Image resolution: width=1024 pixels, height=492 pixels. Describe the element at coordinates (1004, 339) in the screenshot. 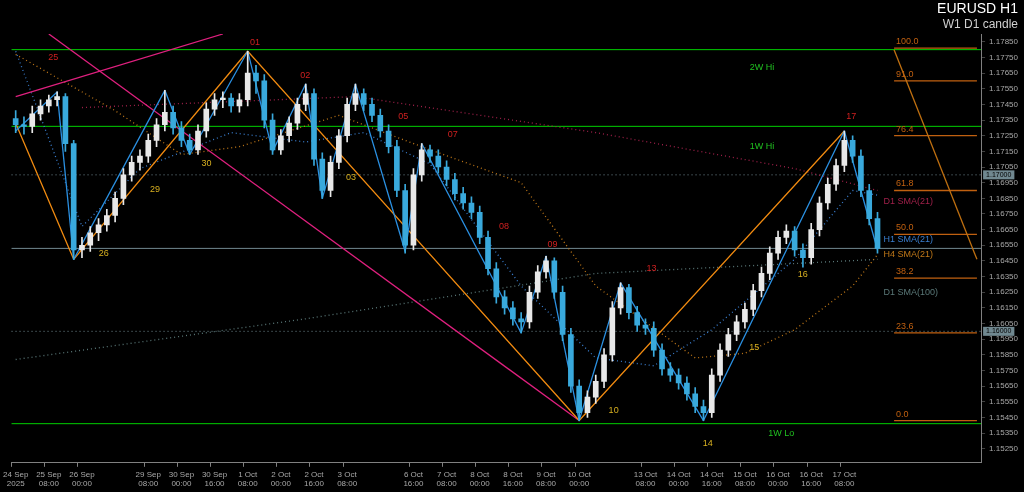

I see `y-tick-label: 1.15950` at that location.